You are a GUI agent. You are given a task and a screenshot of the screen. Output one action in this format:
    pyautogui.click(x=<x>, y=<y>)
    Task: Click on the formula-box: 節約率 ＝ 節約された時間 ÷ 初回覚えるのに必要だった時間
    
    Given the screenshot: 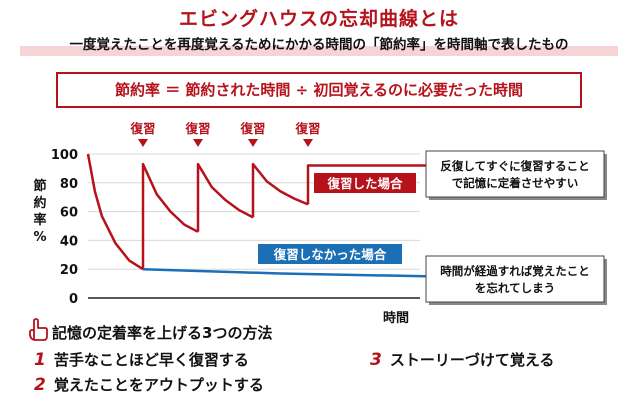 What is the action you would take?
    pyautogui.click(x=319, y=90)
    